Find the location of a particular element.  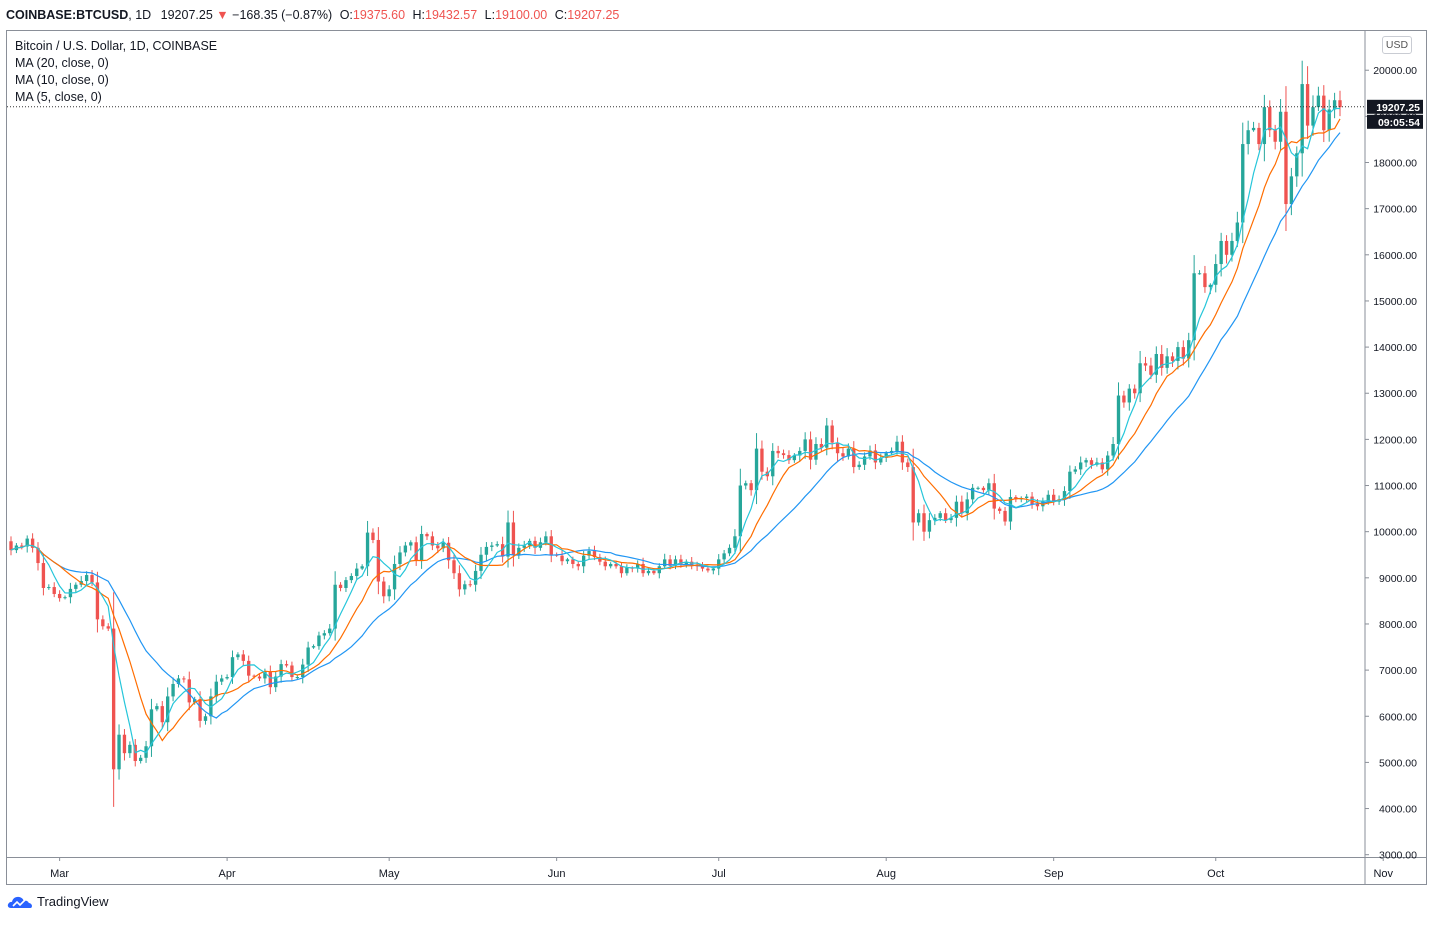

y-tick-label: 15000.00 is located at coordinates (1395, 302).